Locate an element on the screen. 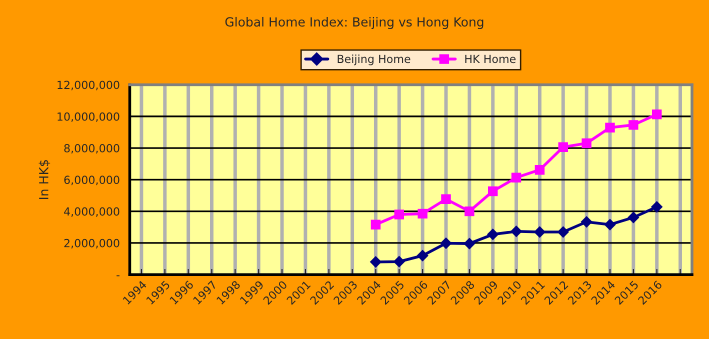 The image size is (709, 339). legend-label: HK Home is located at coordinates (490, 59).